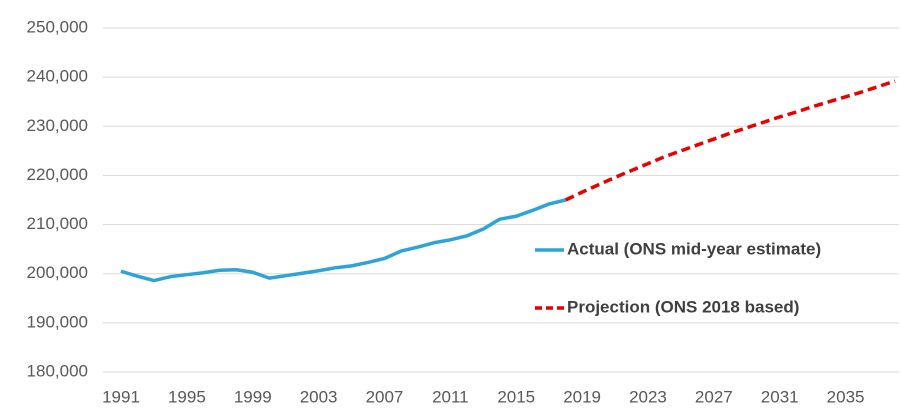 Image resolution: width=901 pixels, height=411 pixels. Describe the element at coordinates (714, 396) in the screenshot. I see `x-tick-label: 2027` at that location.